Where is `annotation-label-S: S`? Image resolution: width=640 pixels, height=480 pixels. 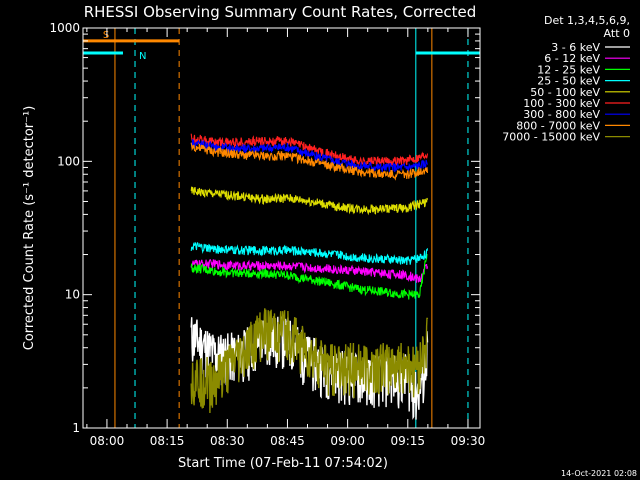
annotation-label-S: S is located at coordinates (106, 35).